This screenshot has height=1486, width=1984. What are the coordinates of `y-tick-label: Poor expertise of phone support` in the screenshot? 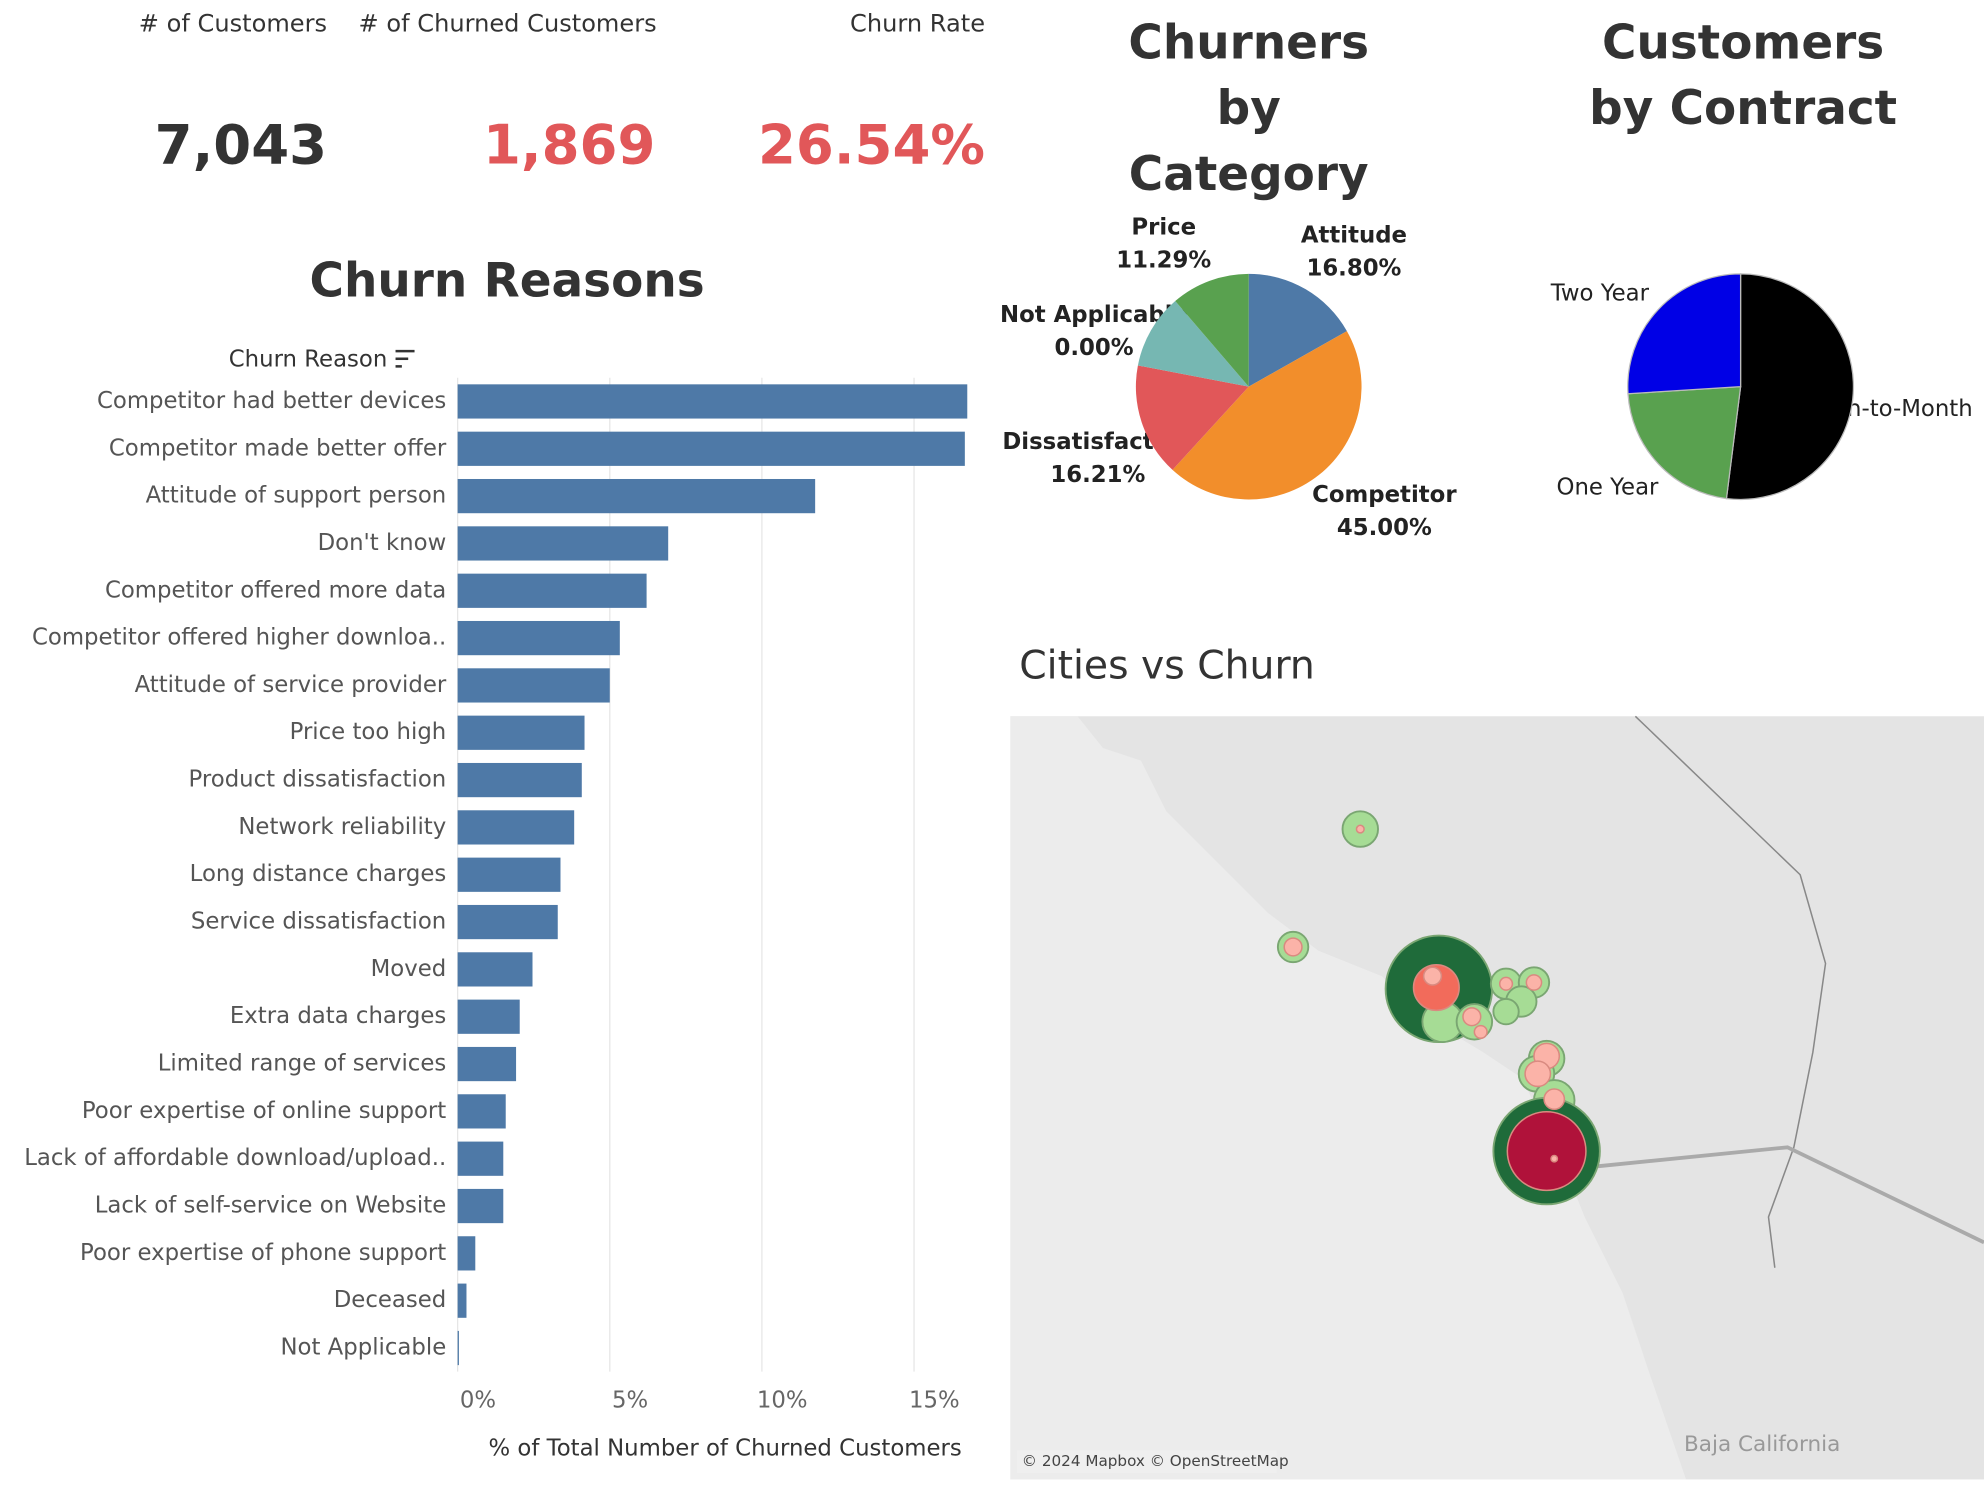 It's located at (263, 1253).